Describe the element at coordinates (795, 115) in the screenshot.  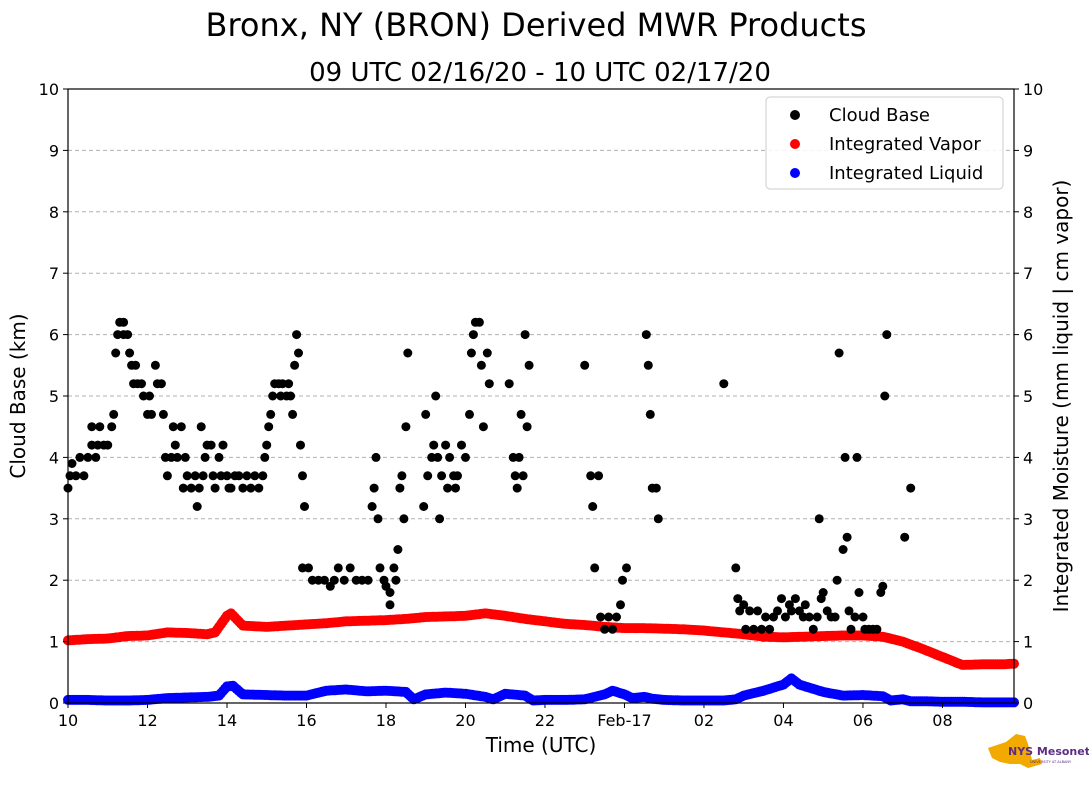
I see `legend-marker-cloud-base` at that location.